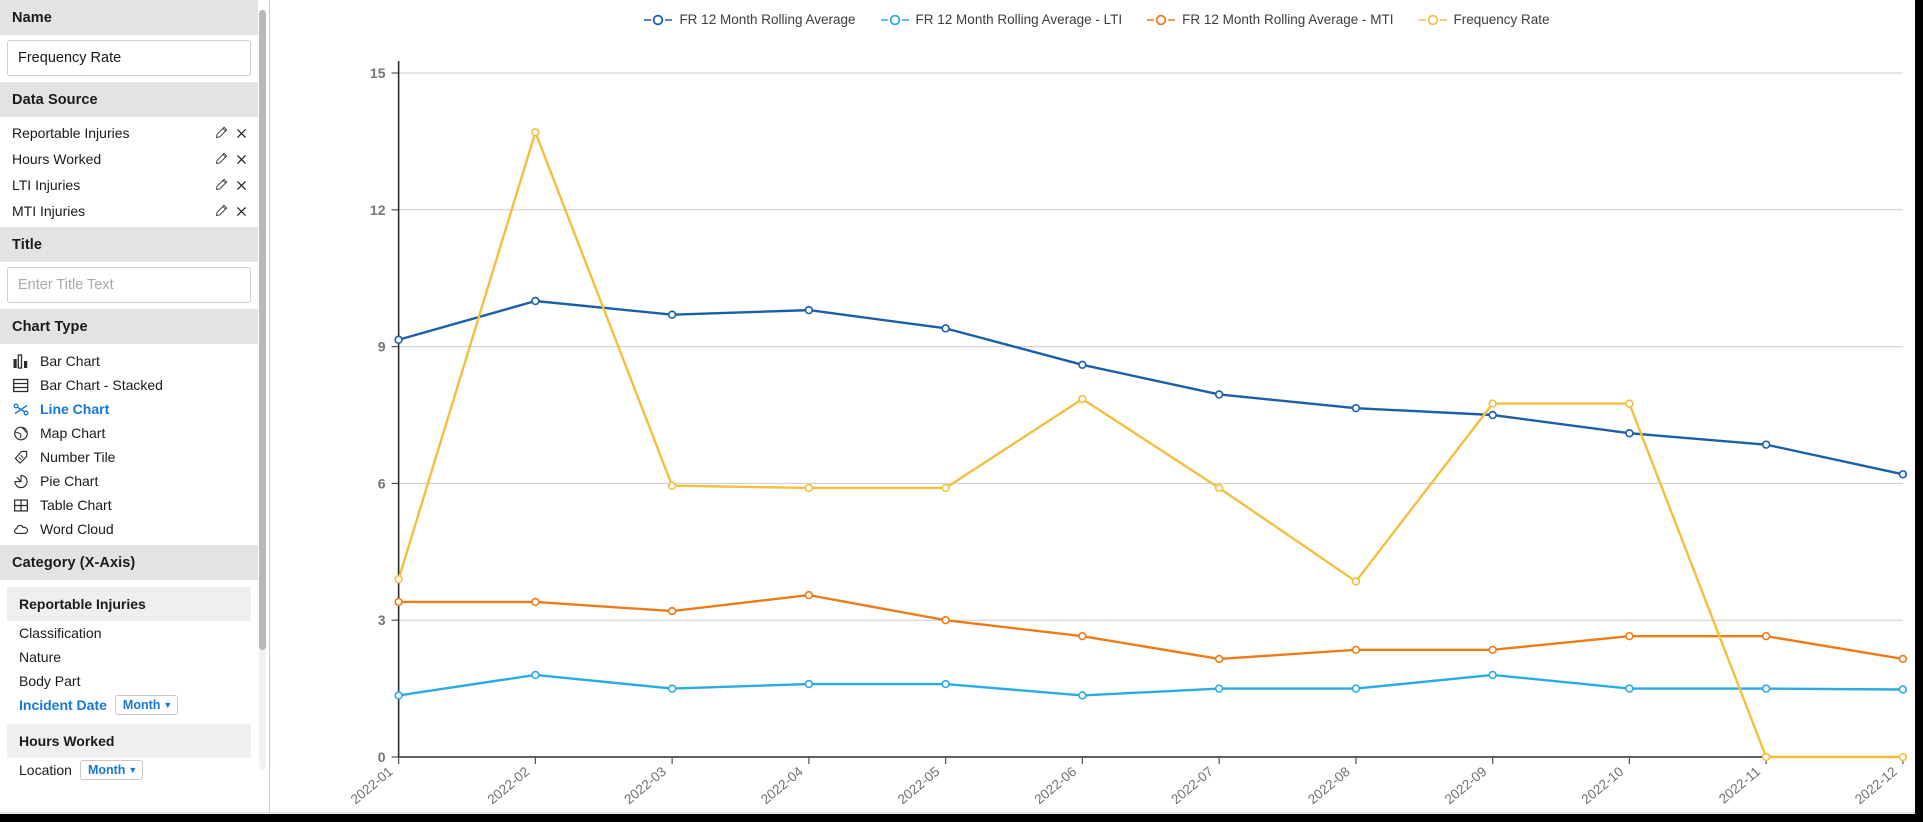 The width and height of the screenshot is (1923, 822). Describe the element at coordinates (129, 505) in the screenshot. I see `chart-type-table-chart: Table Chart` at that location.